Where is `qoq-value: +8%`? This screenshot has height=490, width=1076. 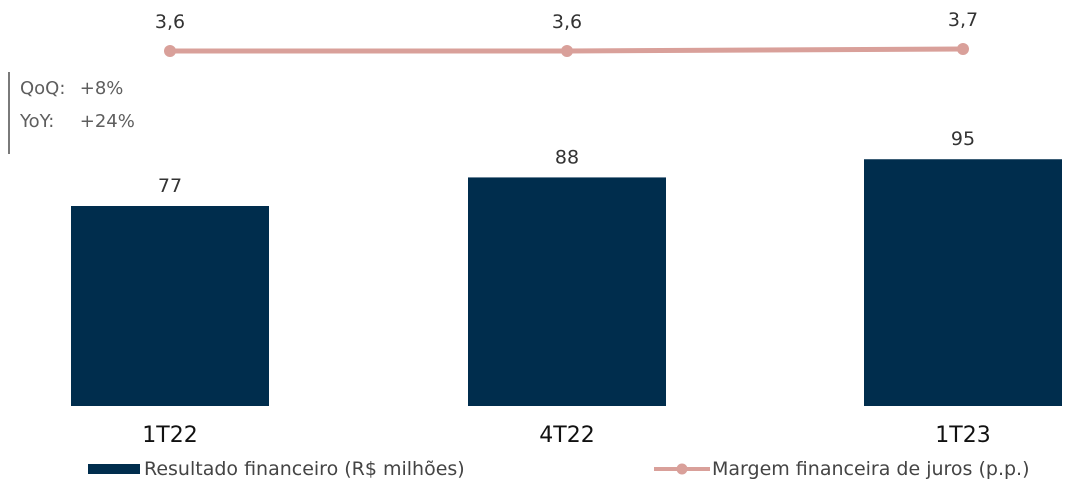
qoq-value: +8% is located at coordinates (101, 88).